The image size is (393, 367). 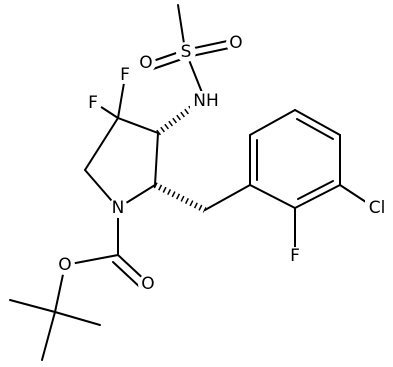 What do you see at coordinates (118, 208) in the screenshot?
I see `atom-label: N` at bounding box center [118, 208].